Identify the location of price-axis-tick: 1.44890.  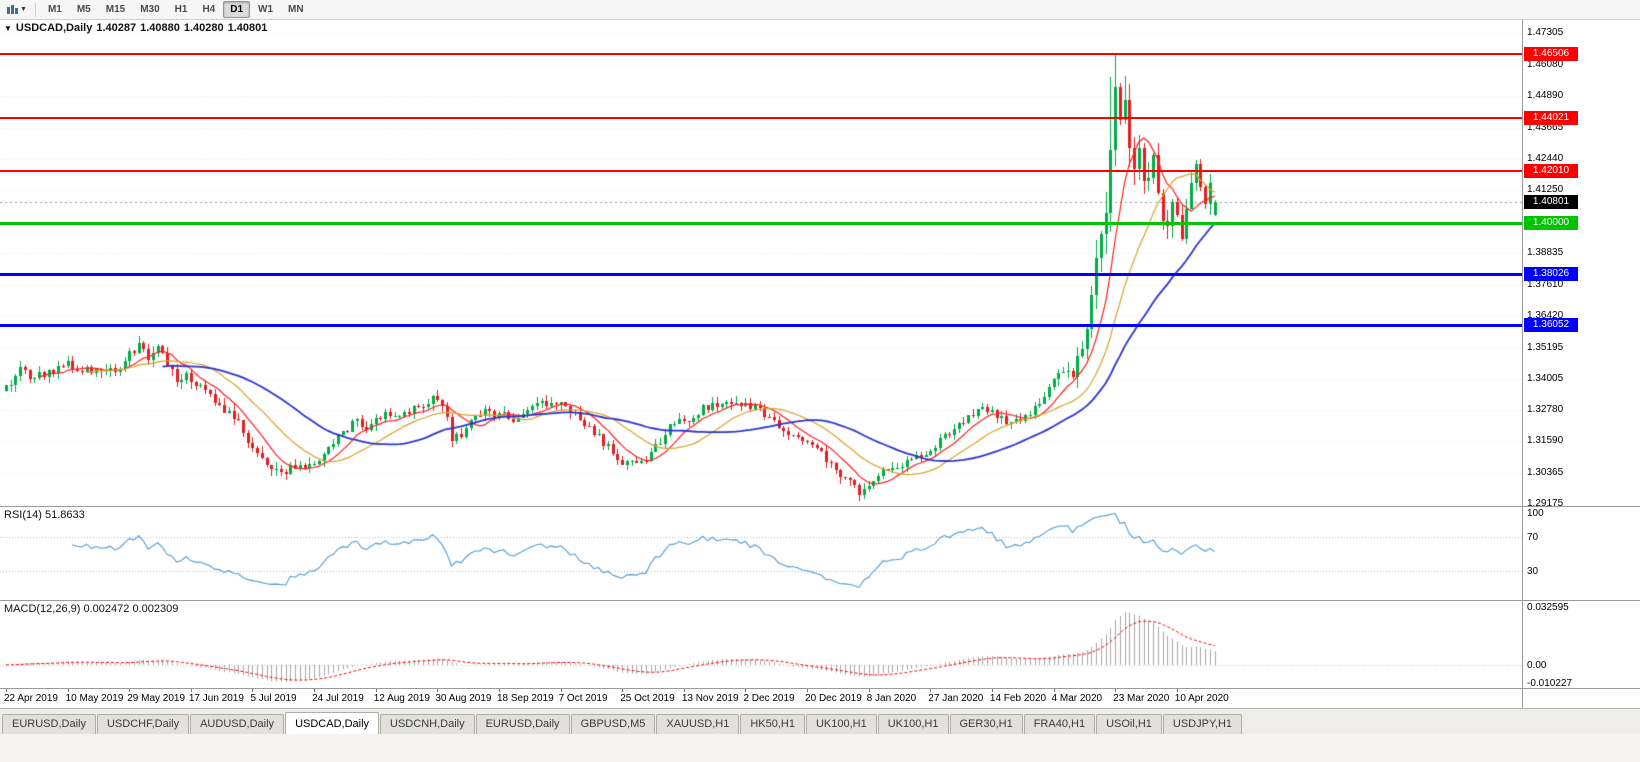
(1545, 95).